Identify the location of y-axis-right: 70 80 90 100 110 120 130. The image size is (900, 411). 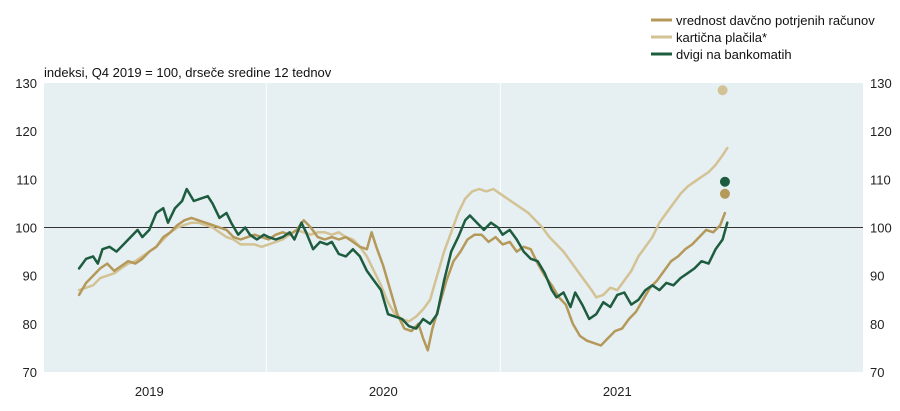
(881, 228).